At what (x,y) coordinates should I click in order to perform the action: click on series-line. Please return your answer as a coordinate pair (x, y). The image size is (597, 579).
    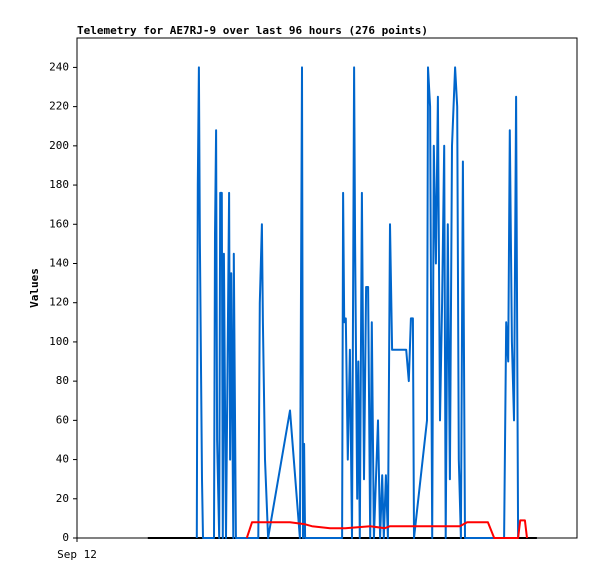
    Looking at the image, I should click on (386, 529).